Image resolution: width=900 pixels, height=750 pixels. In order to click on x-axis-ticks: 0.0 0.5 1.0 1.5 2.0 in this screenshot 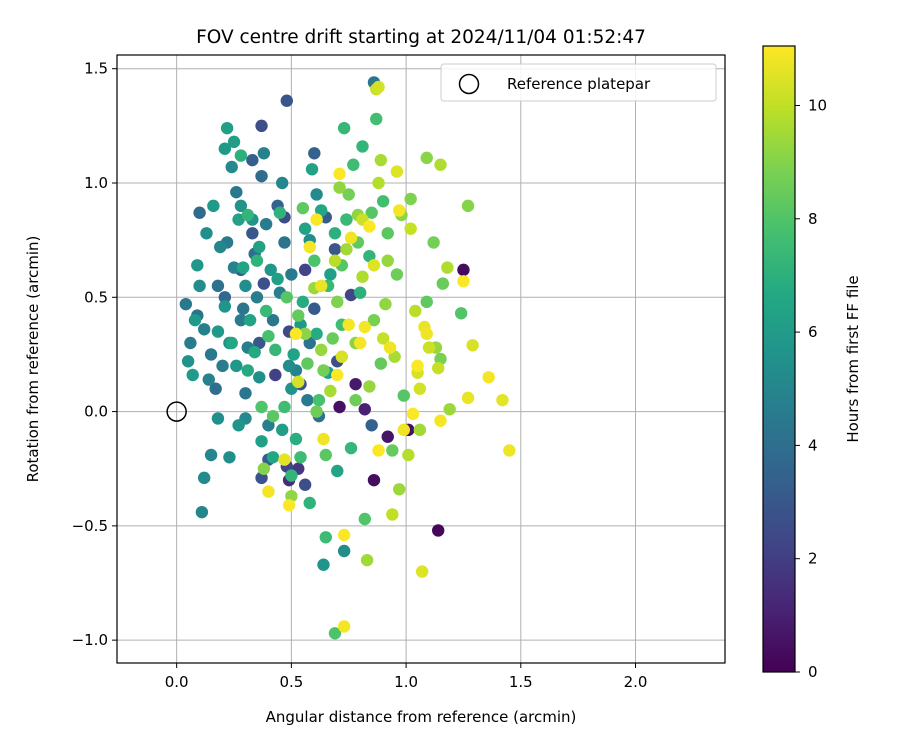, I will do `click(406, 677)`.